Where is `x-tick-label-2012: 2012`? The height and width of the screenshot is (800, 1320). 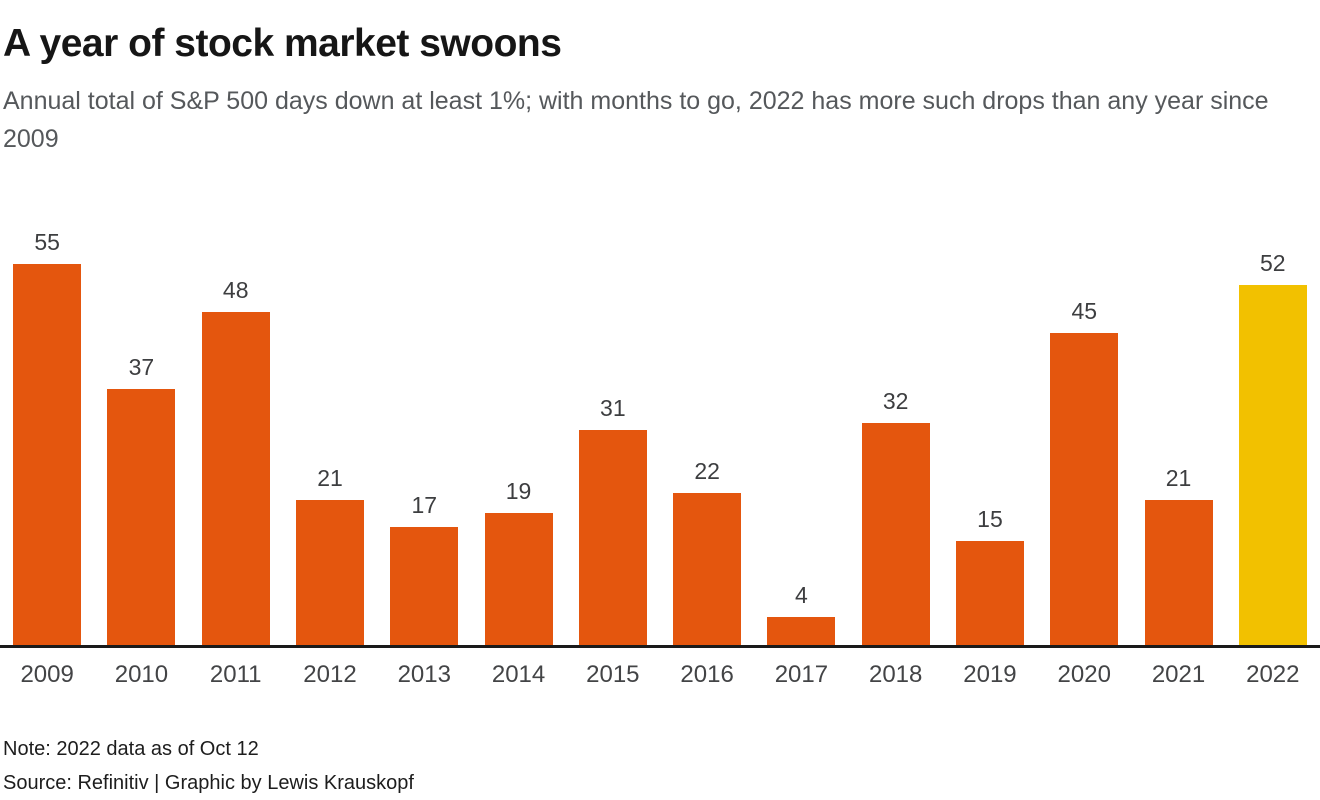
x-tick-label-2012: 2012 is located at coordinates (330, 674).